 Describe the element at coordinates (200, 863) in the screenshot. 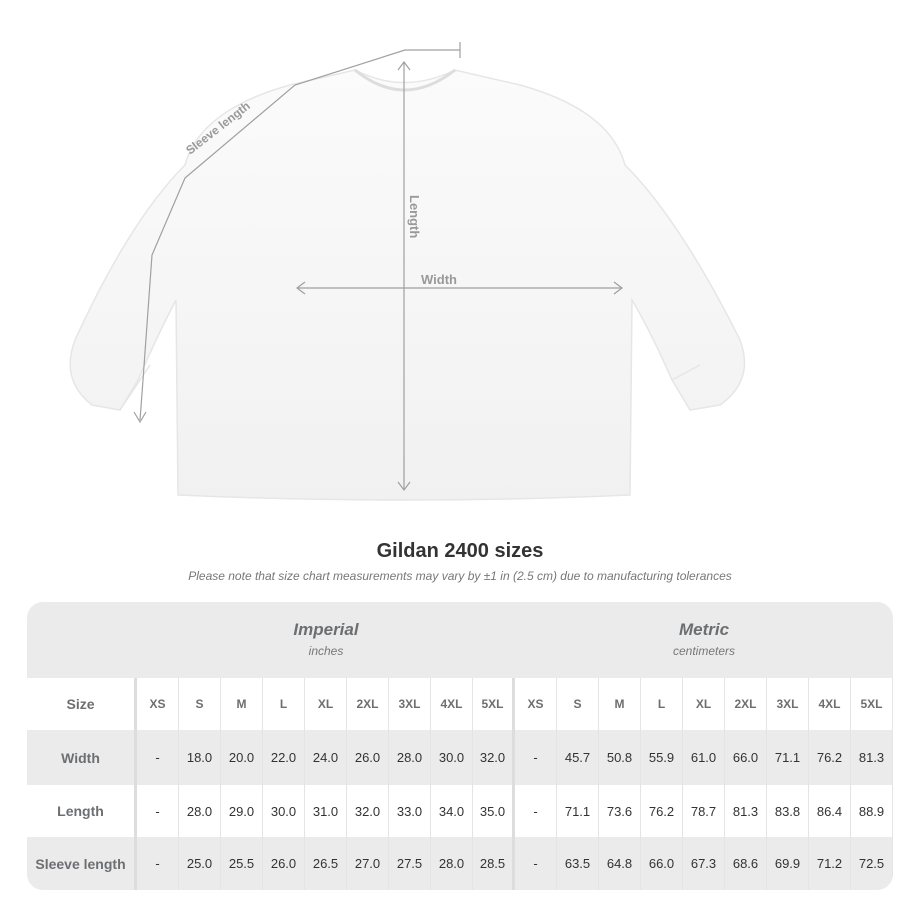

I see `imperial-value-cell: 25.0` at that location.